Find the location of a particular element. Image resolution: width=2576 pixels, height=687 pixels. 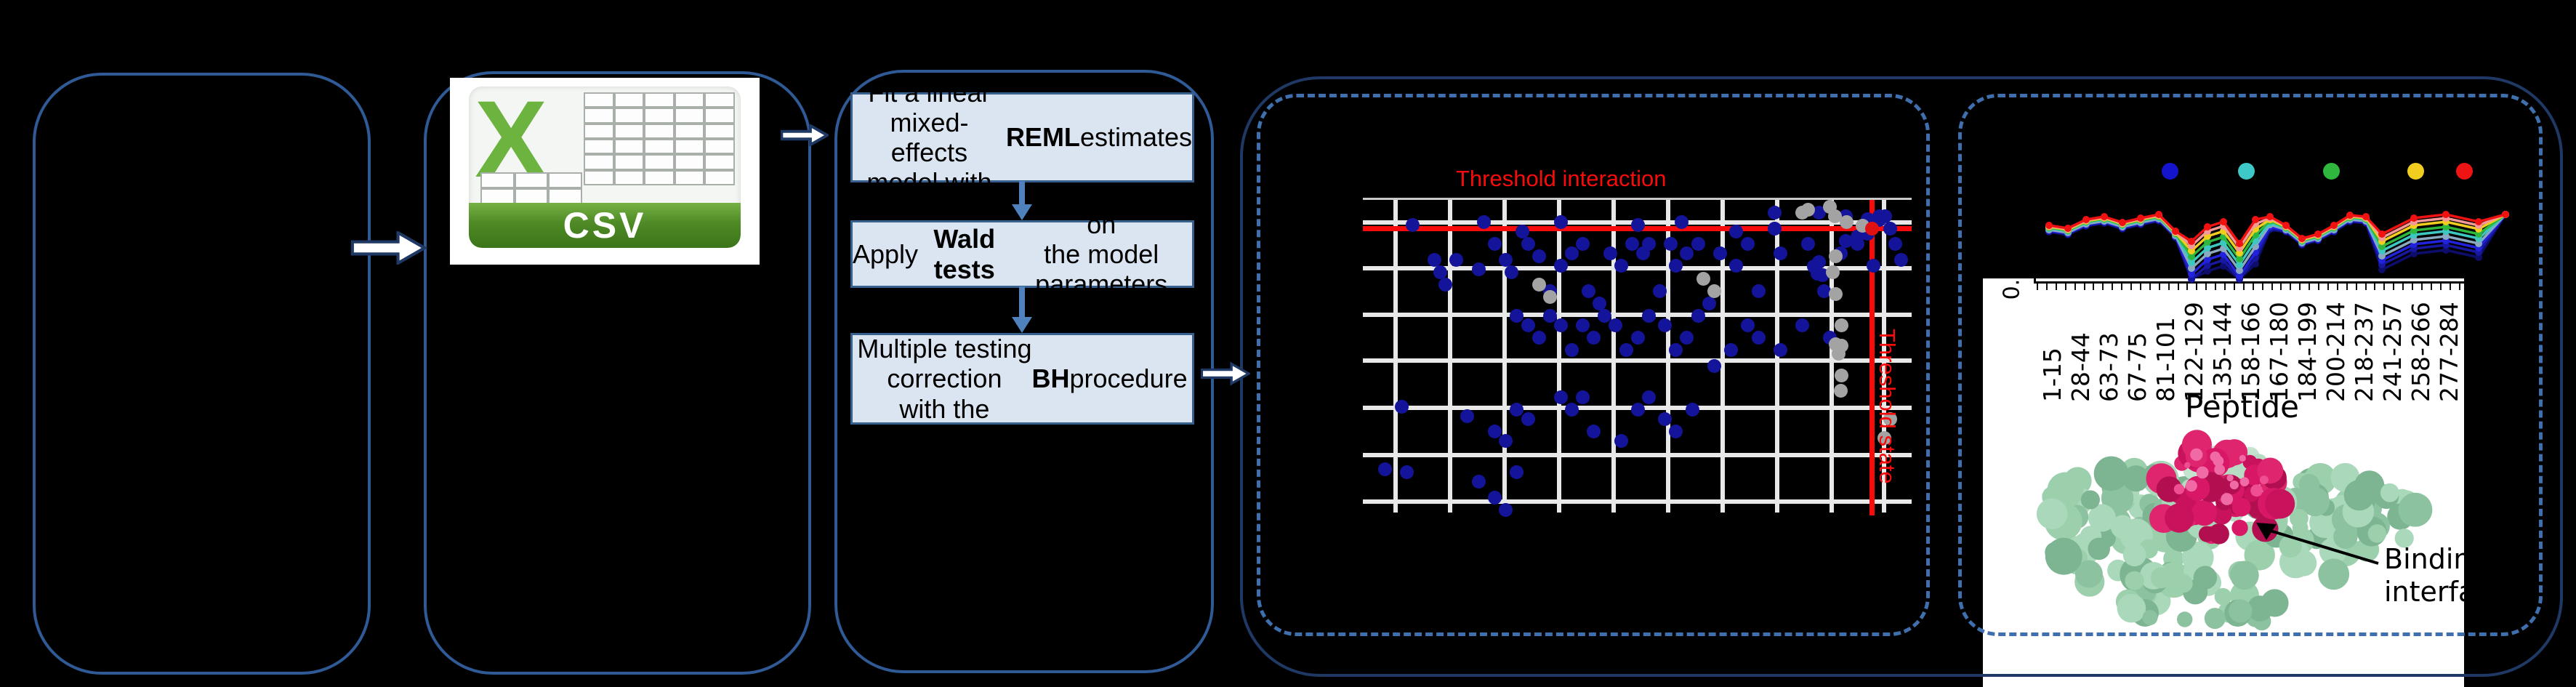

hdx-uptake-line-chart is located at coordinates (2277, 247).